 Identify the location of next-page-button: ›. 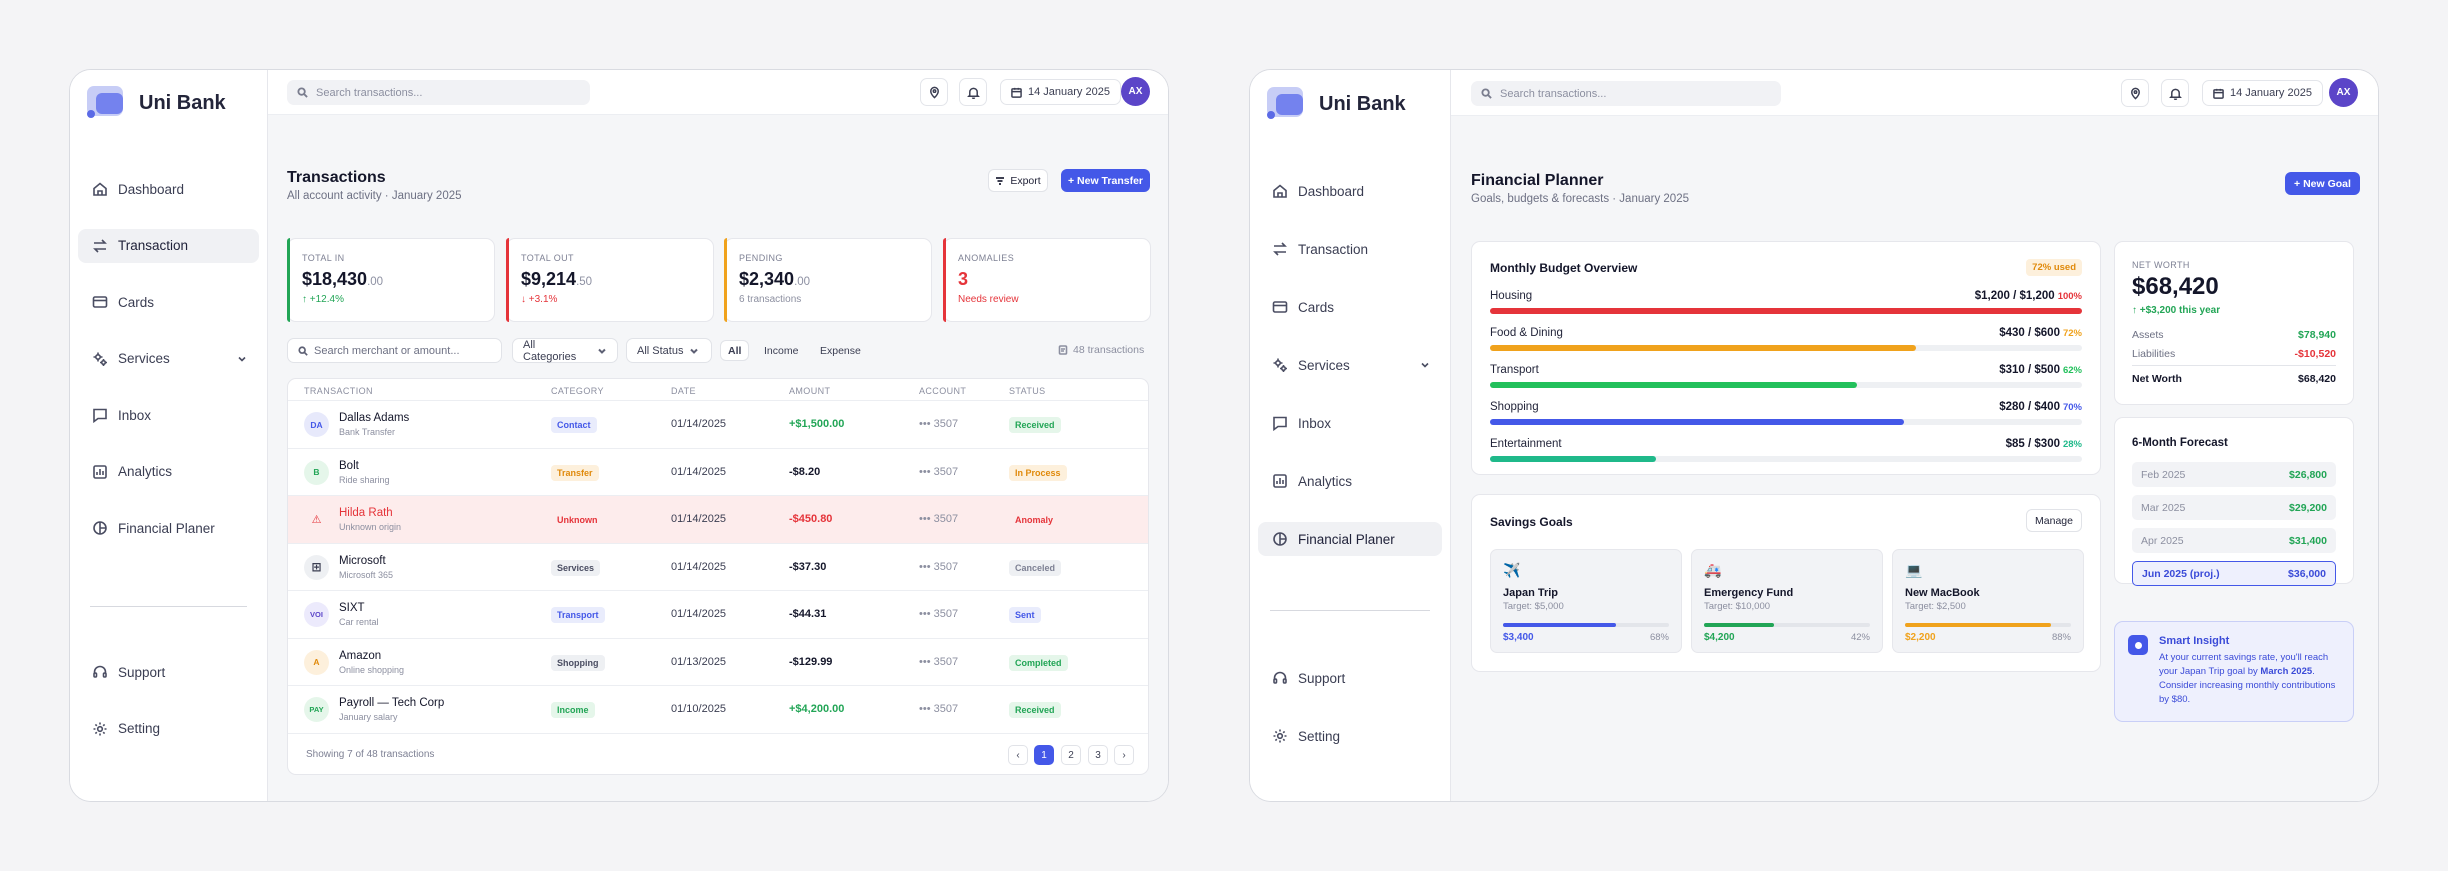
(1124, 755).